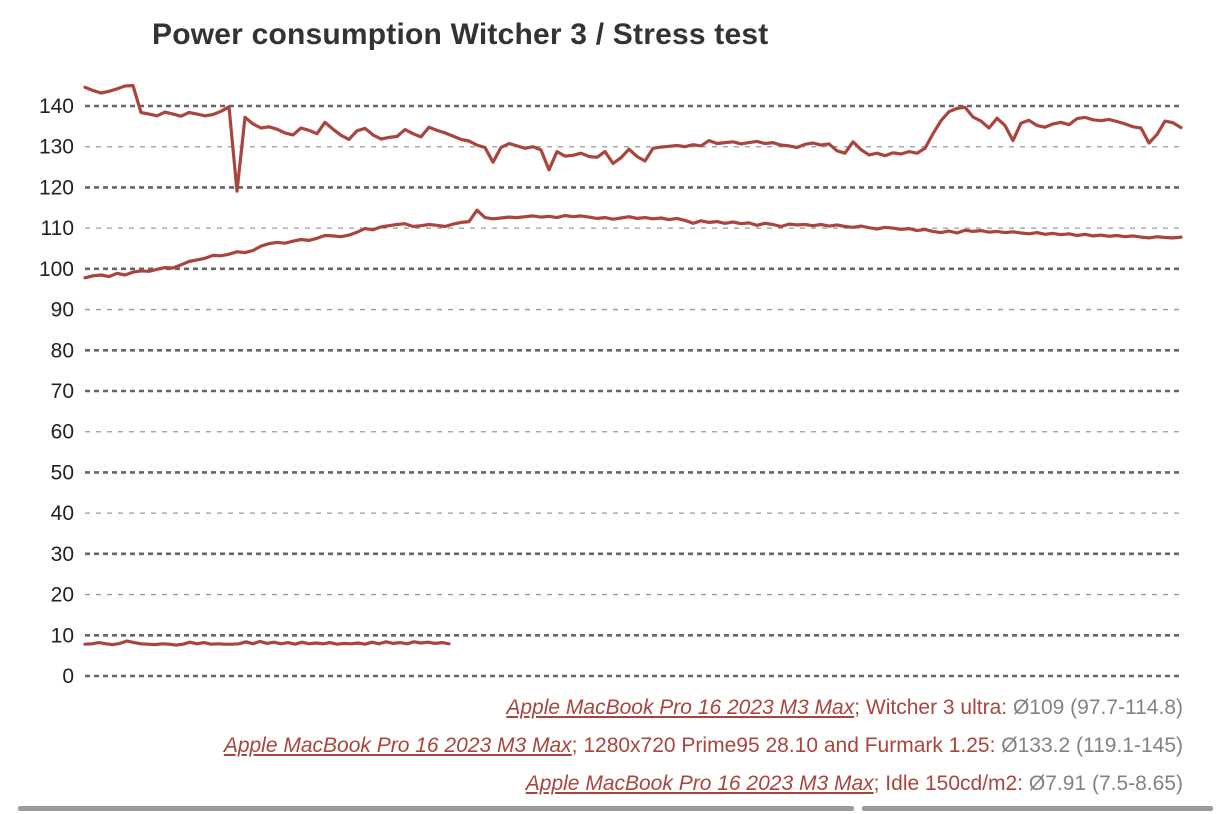 This screenshot has height=814, width=1216. What do you see at coordinates (1037, 808) in the screenshot?
I see `table-divider-right` at bounding box center [1037, 808].